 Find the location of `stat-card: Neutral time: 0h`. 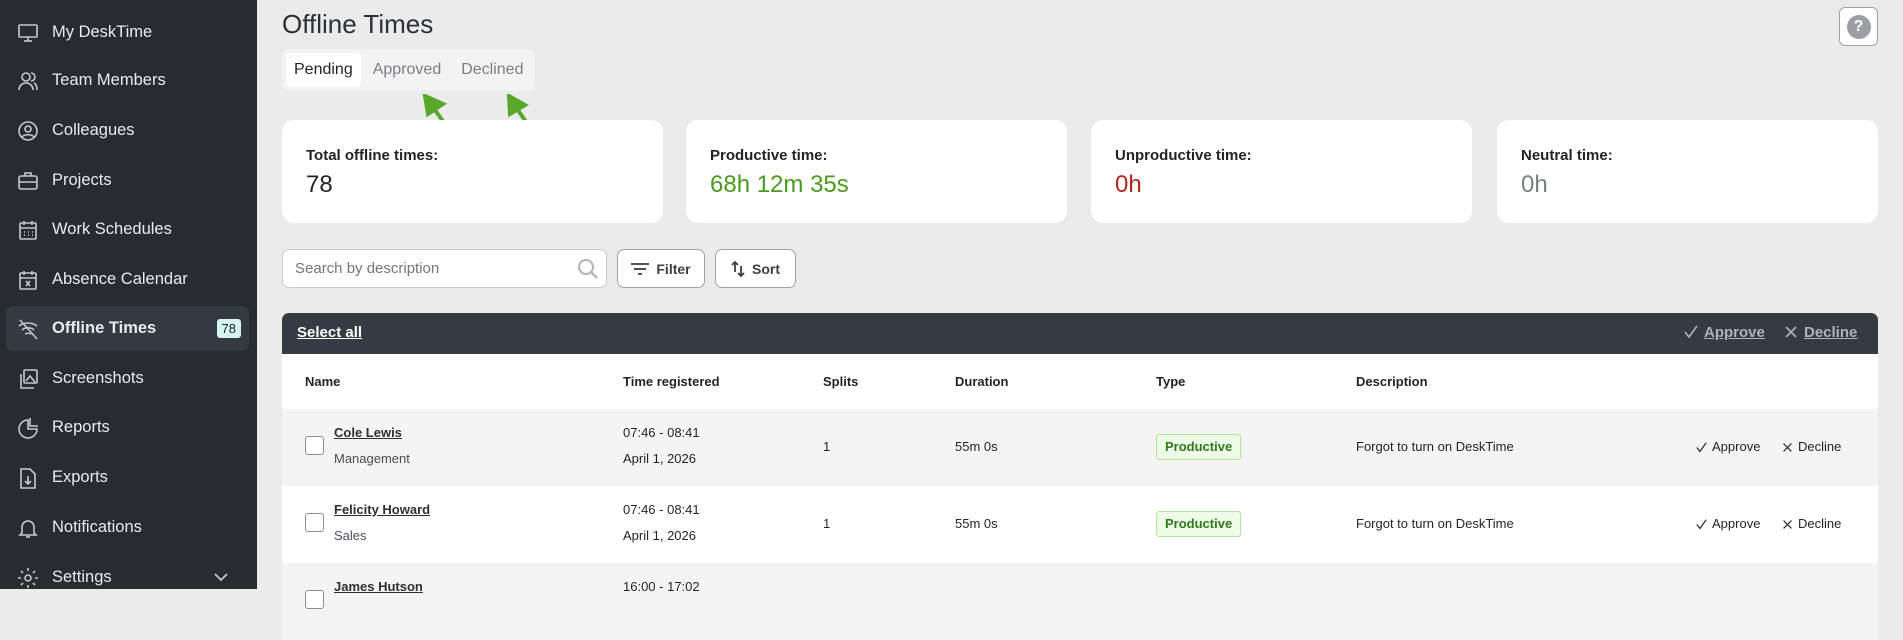

stat-card: Neutral time: 0h is located at coordinates (1687, 171).